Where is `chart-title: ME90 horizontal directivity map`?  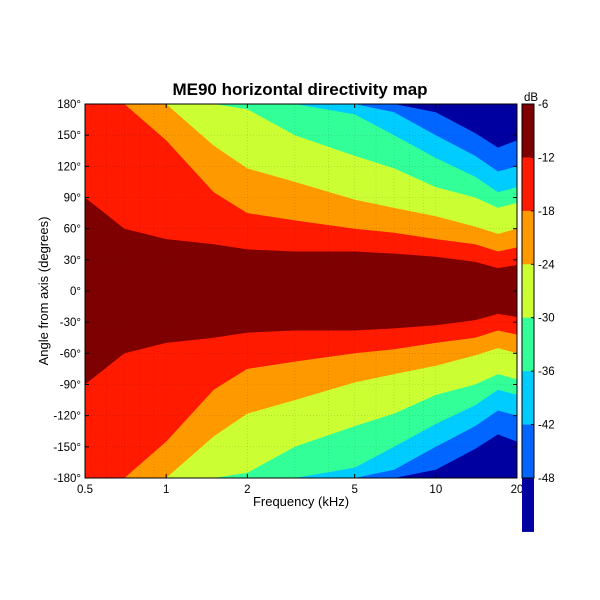
chart-title: ME90 horizontal directivity map is located at coordinates (299, 89).